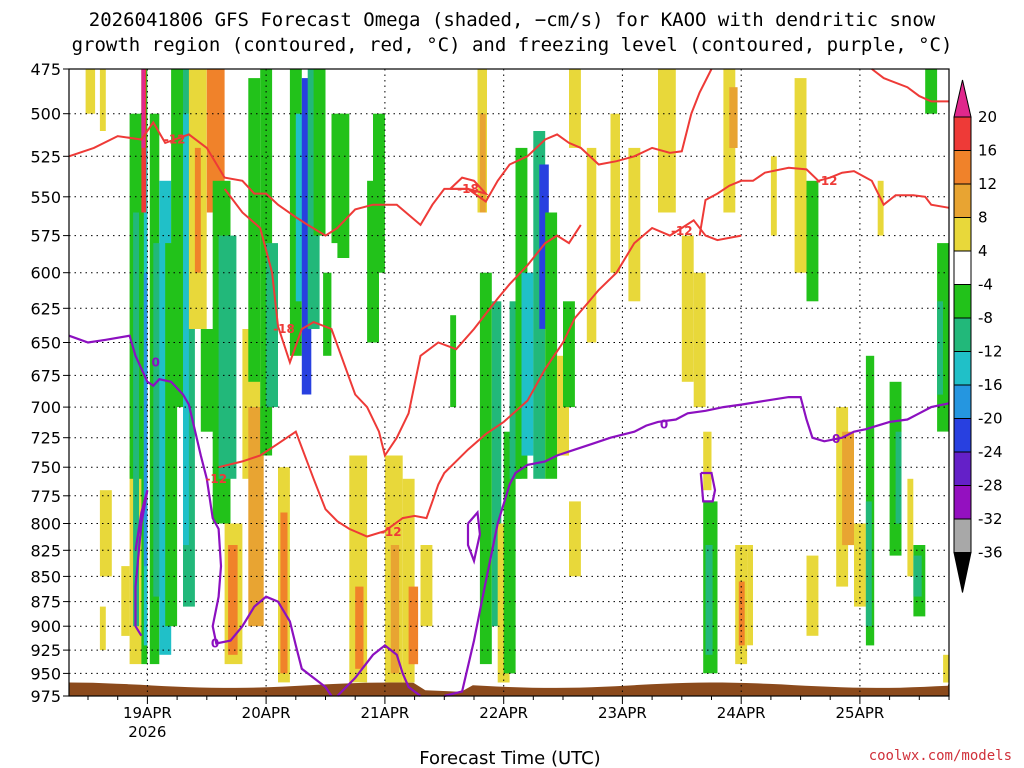 This screenshot has height=768, width=1024. Describe the element at coordinates (990, 385) in the screenshot. I see `colorbar-label: -16` at that location.